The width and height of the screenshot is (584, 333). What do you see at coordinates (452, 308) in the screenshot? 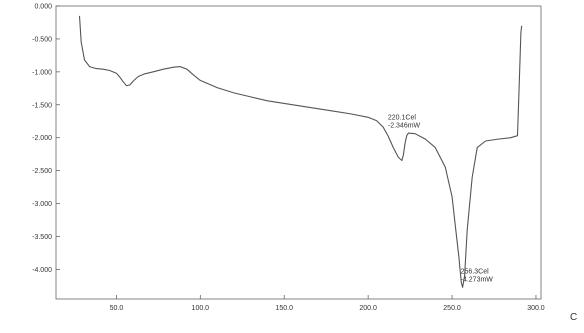
I see `x-tick-label: 250.0` at bounding box center [452, 308].